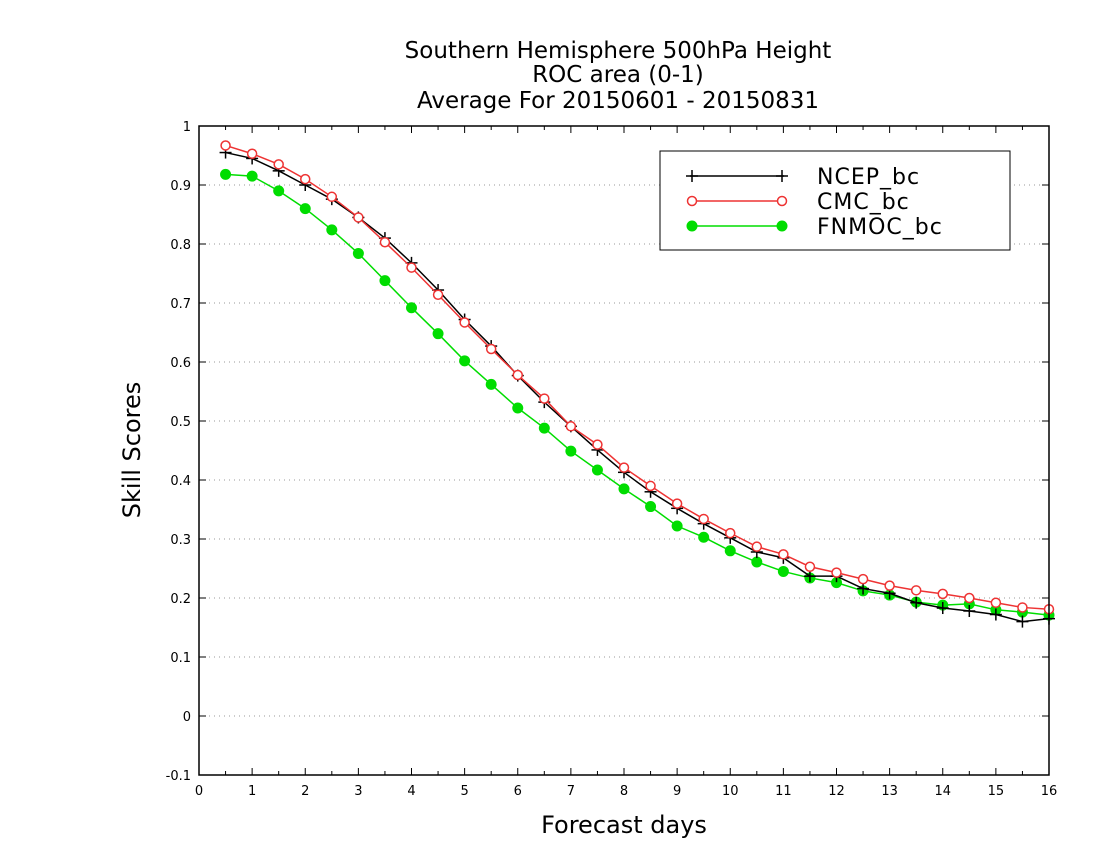 This screenshot has height=850, width=1100. Describe the element at coordinates (783, 791) in the screenshot. I see `x-tick-label: 11` at that location.